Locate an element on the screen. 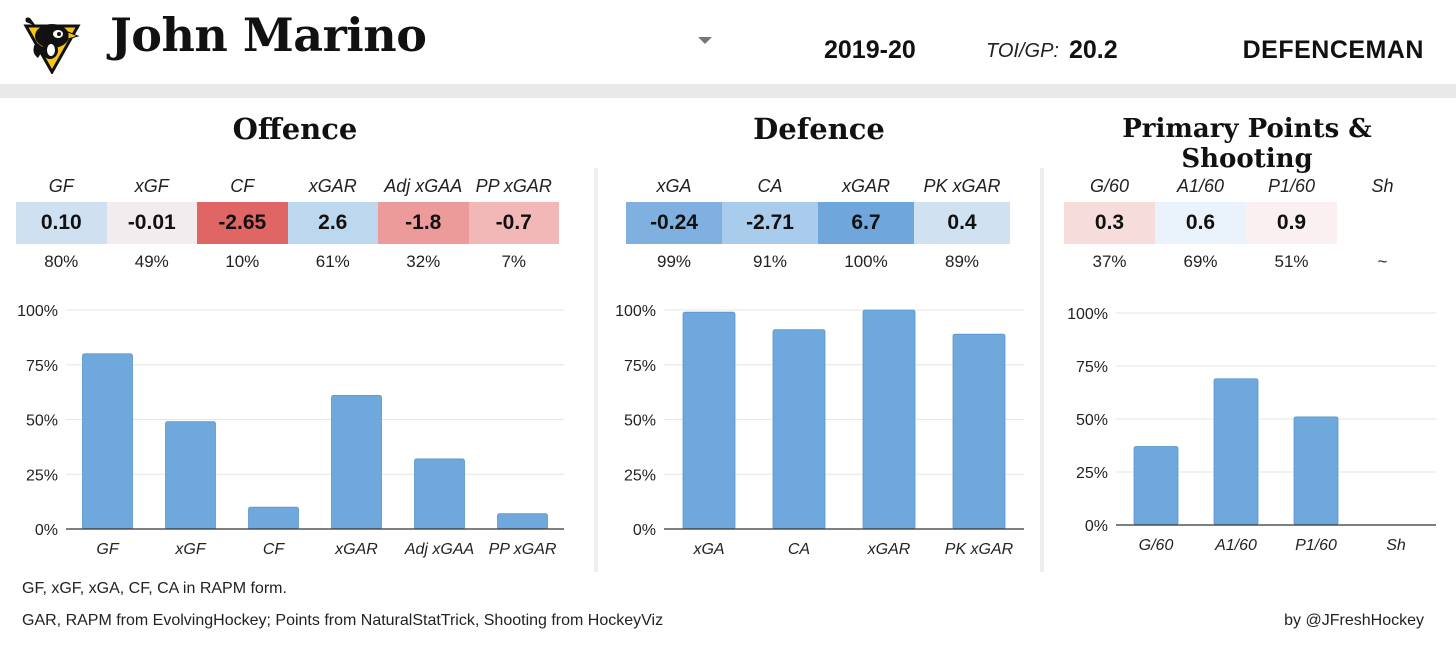 Image resolution: width=1456 pixels, height=648 pixels. stat-header: G/60 is located at coordinates (1109, 186).